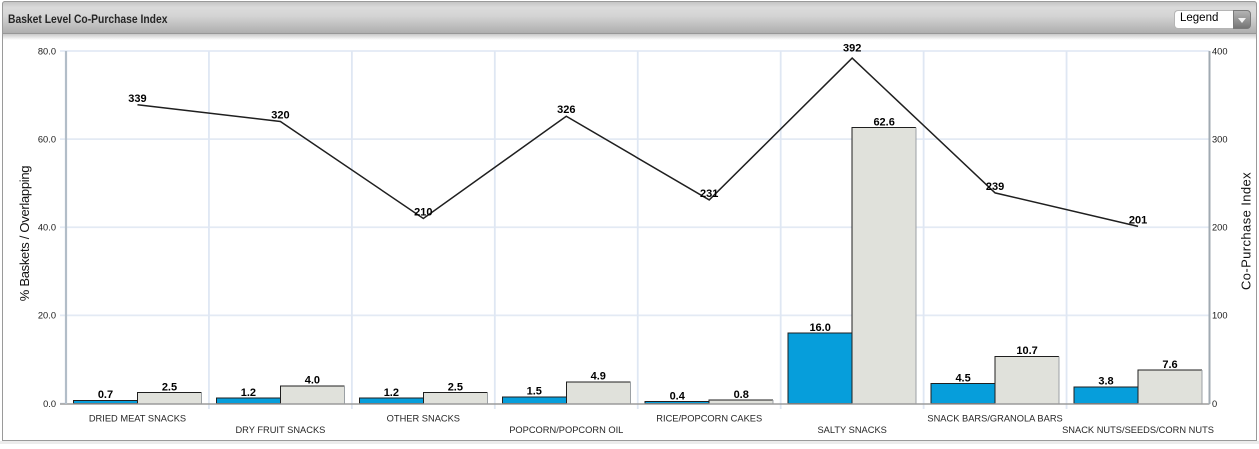 The height and width of the screenshot is (449, 1259). I want to click on svg-text: SALTY SNACKS, so click(851, 430).